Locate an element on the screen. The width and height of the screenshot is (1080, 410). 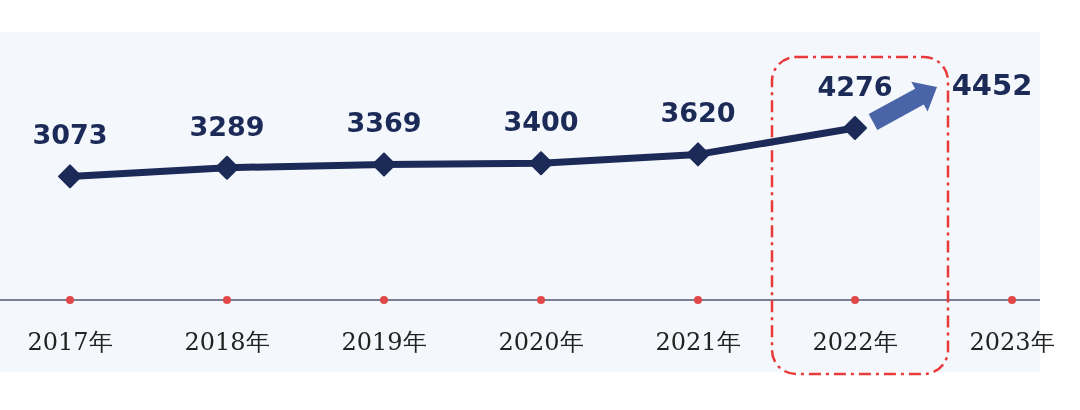
x-tick-label: 2021年 is located at coordinates (698, 342).